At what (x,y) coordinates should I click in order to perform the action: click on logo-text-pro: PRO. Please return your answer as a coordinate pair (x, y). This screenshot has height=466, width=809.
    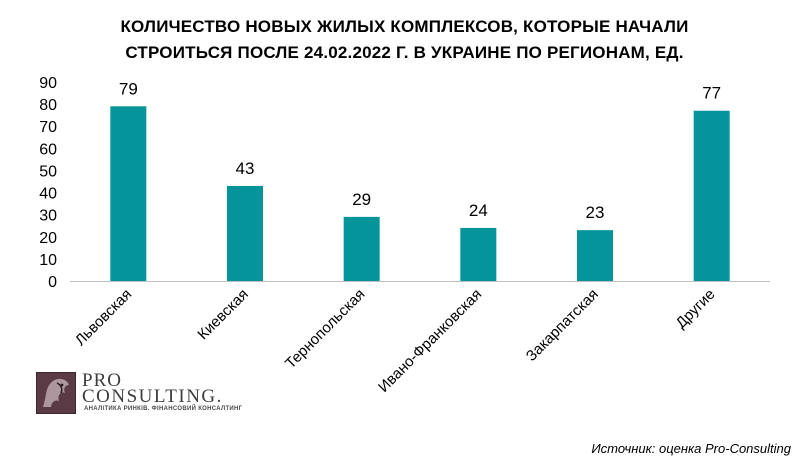
    Looking at the image, I should click on (102, 380).